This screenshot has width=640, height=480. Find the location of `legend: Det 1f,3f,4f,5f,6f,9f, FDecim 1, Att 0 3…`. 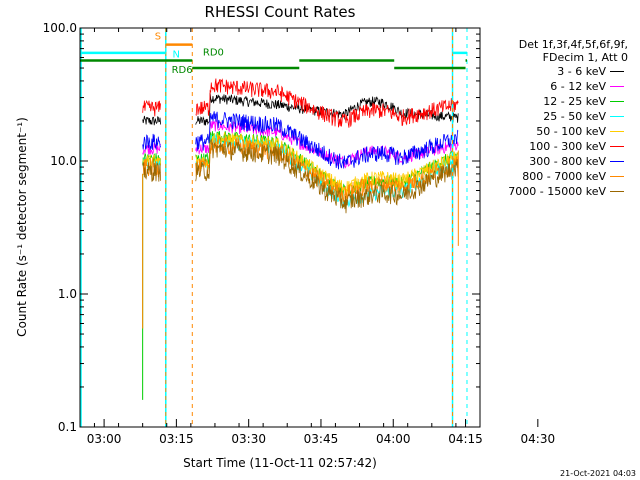

legend: Det 1f,3f,4f,5f,6f,9f, FDecim 1, Att 0 3… is located at coordinates (558, 118).